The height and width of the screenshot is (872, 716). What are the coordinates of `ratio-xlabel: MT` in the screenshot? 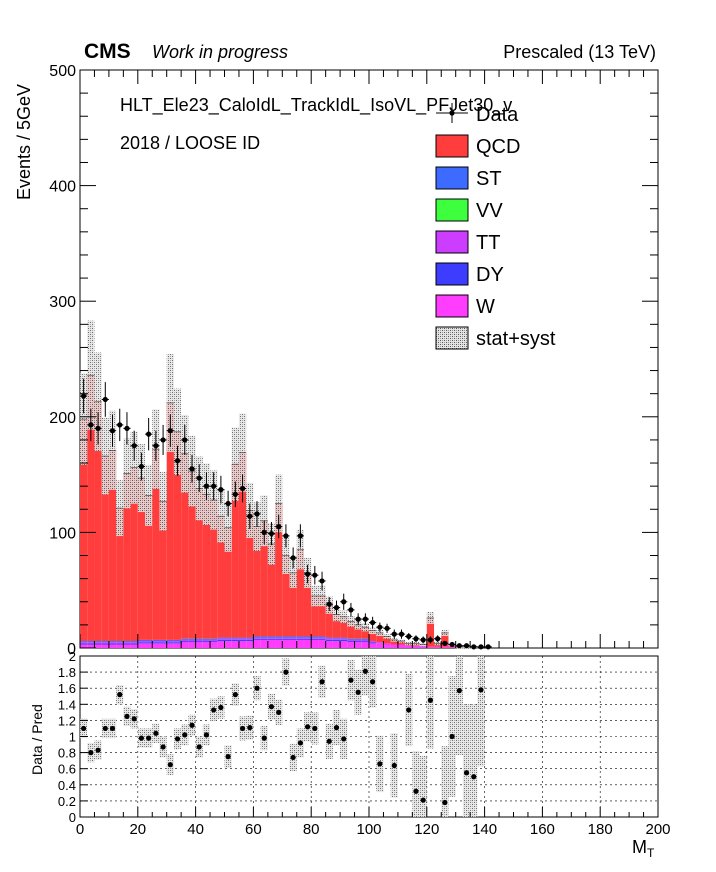 It's located at (643, 848).